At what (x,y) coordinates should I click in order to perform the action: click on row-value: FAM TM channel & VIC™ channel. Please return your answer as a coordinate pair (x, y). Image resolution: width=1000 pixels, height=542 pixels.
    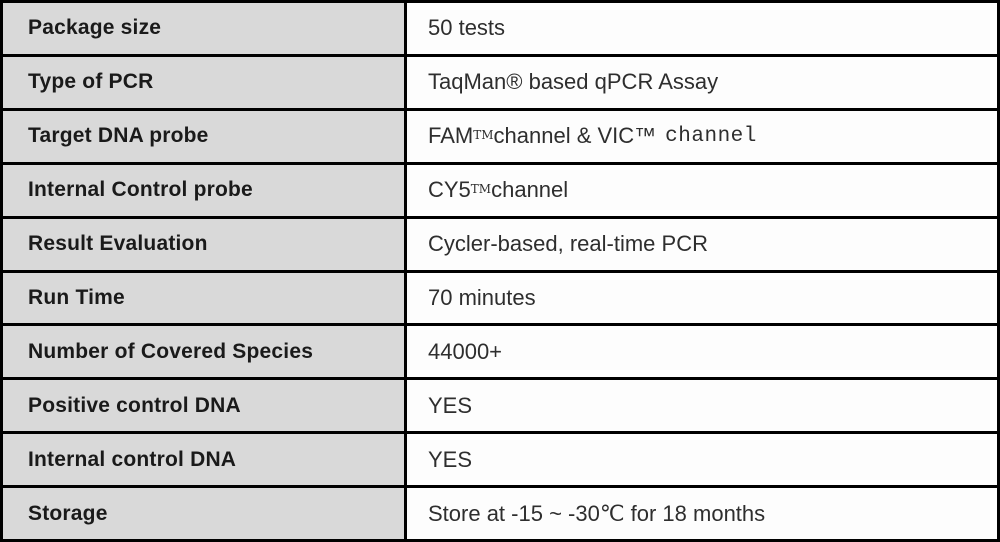
    Looking at the image, I should click on (702, 136).